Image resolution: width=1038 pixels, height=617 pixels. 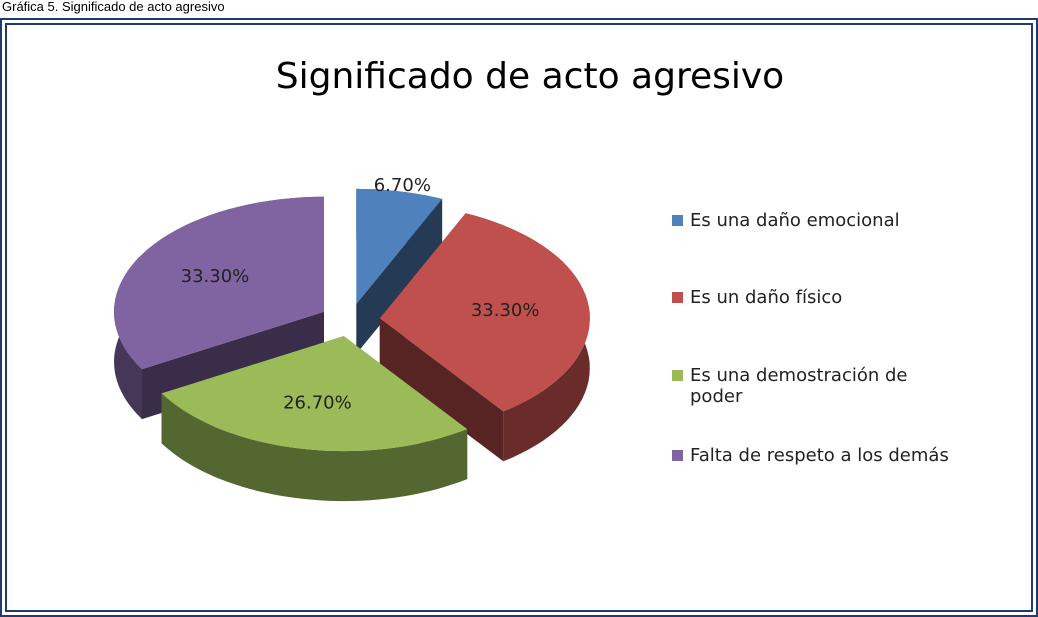 I want to click on caption: Gráfica 5. Significado de acto agresivo, so click(x=113, y=7).